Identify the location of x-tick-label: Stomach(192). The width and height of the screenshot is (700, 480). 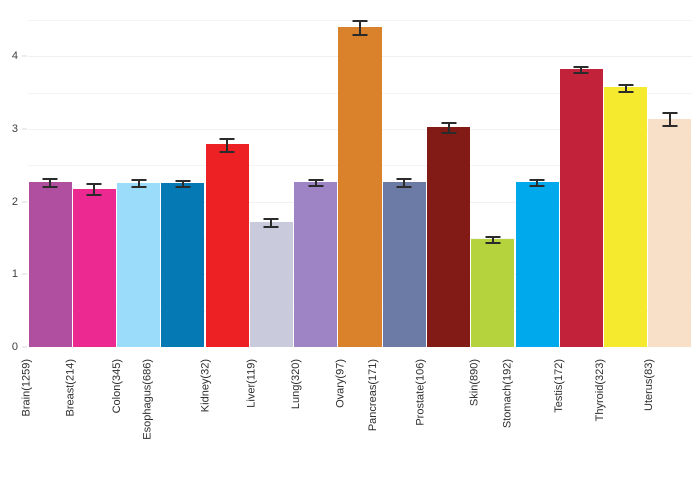
(507, 394).